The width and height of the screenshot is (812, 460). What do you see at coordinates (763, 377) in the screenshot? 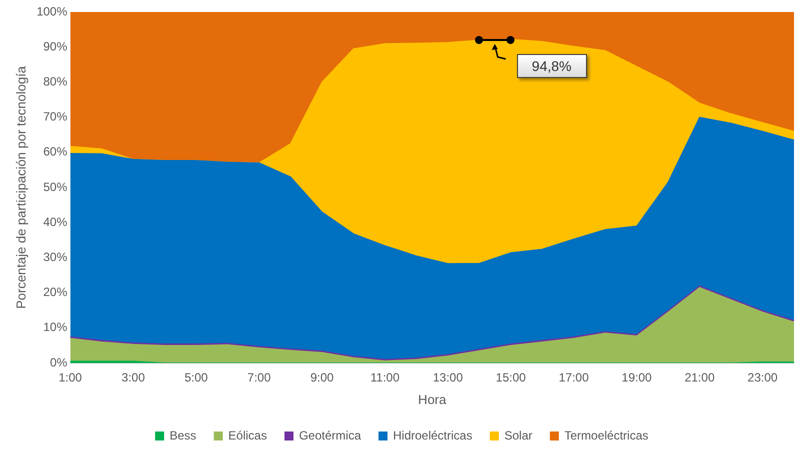
I see `x-tick-label: 23:00` at bounding box center [763, 377].